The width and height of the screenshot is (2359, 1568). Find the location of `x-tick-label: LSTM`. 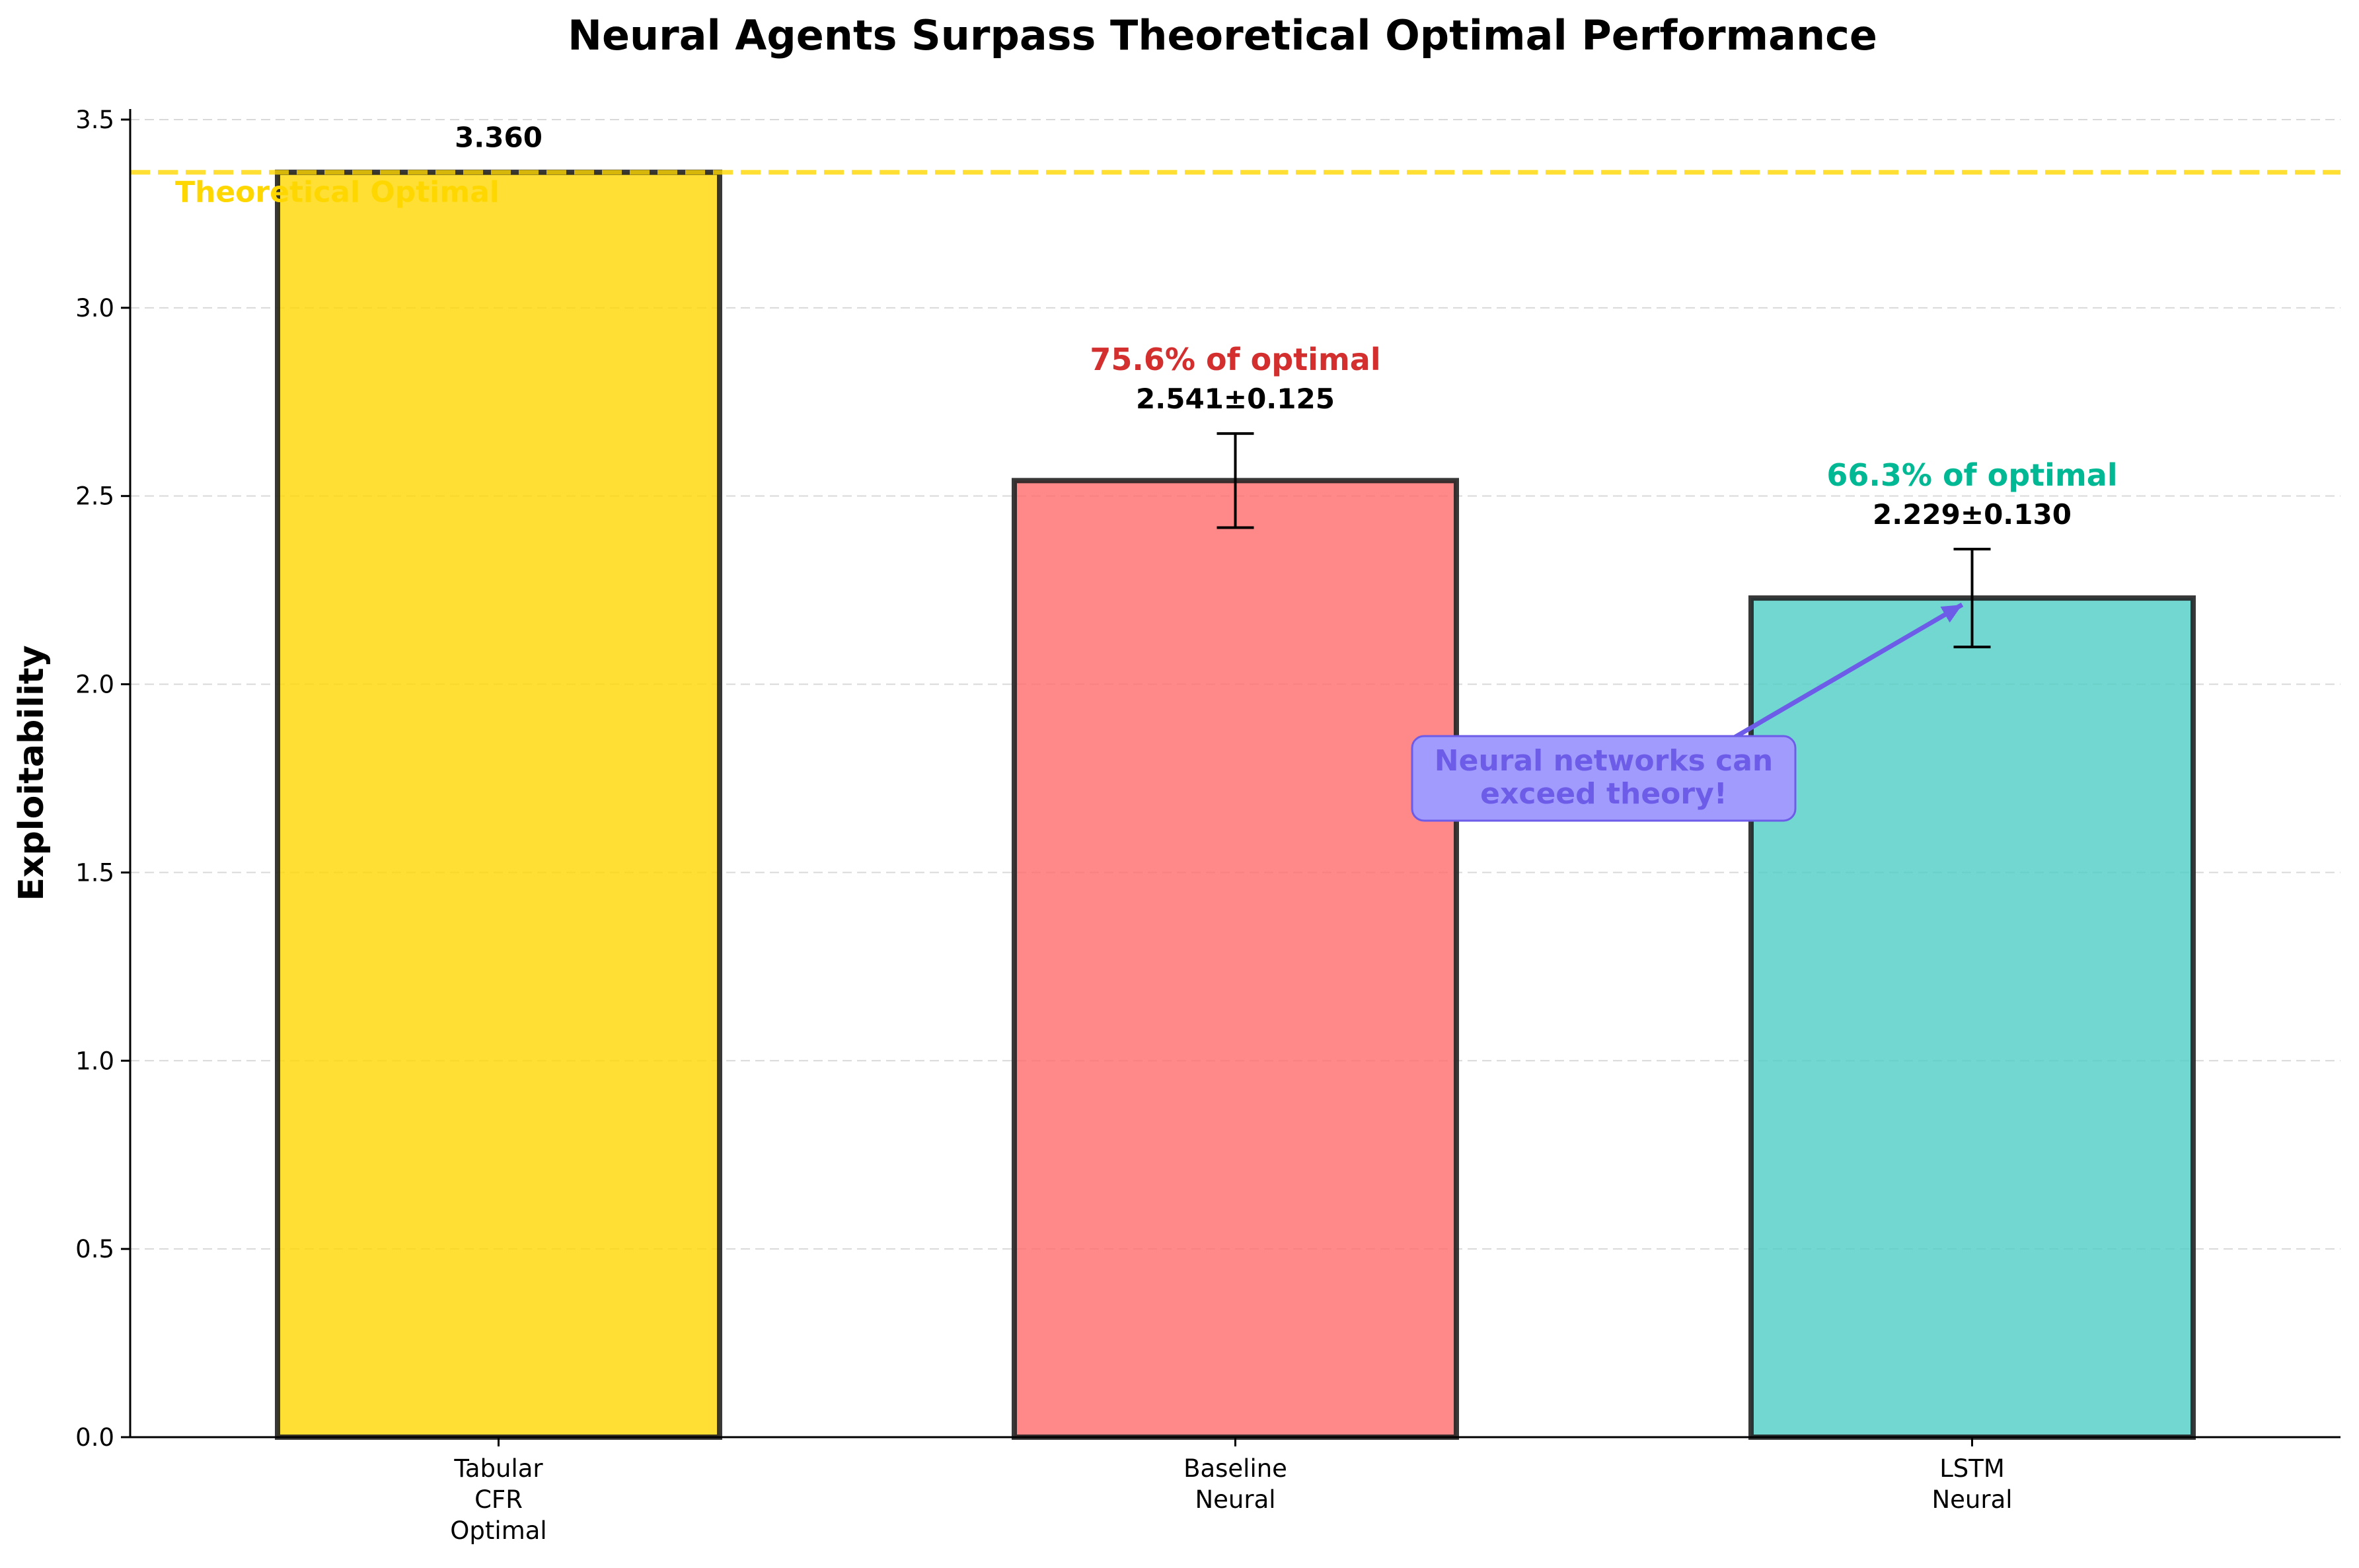

x-tick-label: LSTM is located at coordinates (1972, 1468).